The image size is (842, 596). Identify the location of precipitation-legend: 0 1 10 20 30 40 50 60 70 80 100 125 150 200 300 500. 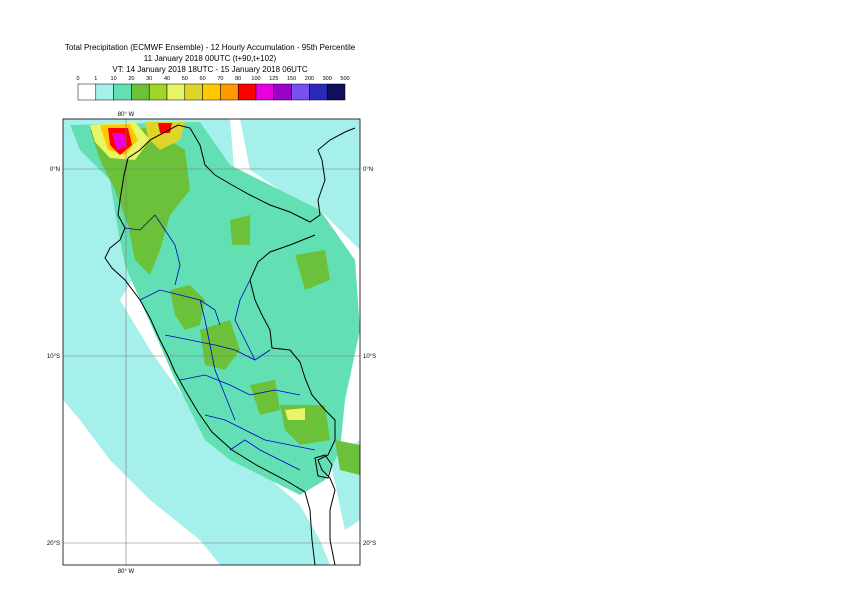
(213, 88).